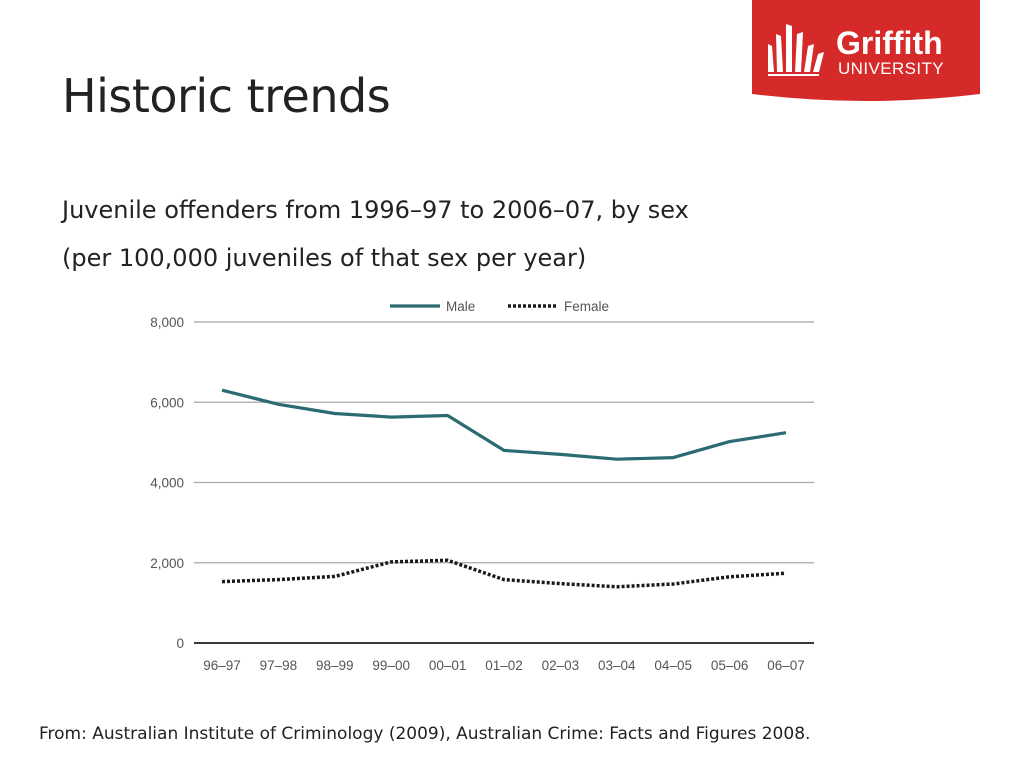 This screenshot has height=768, width=1024. Describe the element at coordinates (448, 665) in the screenshot. I see `x-tick-label: 00–01` at that location.